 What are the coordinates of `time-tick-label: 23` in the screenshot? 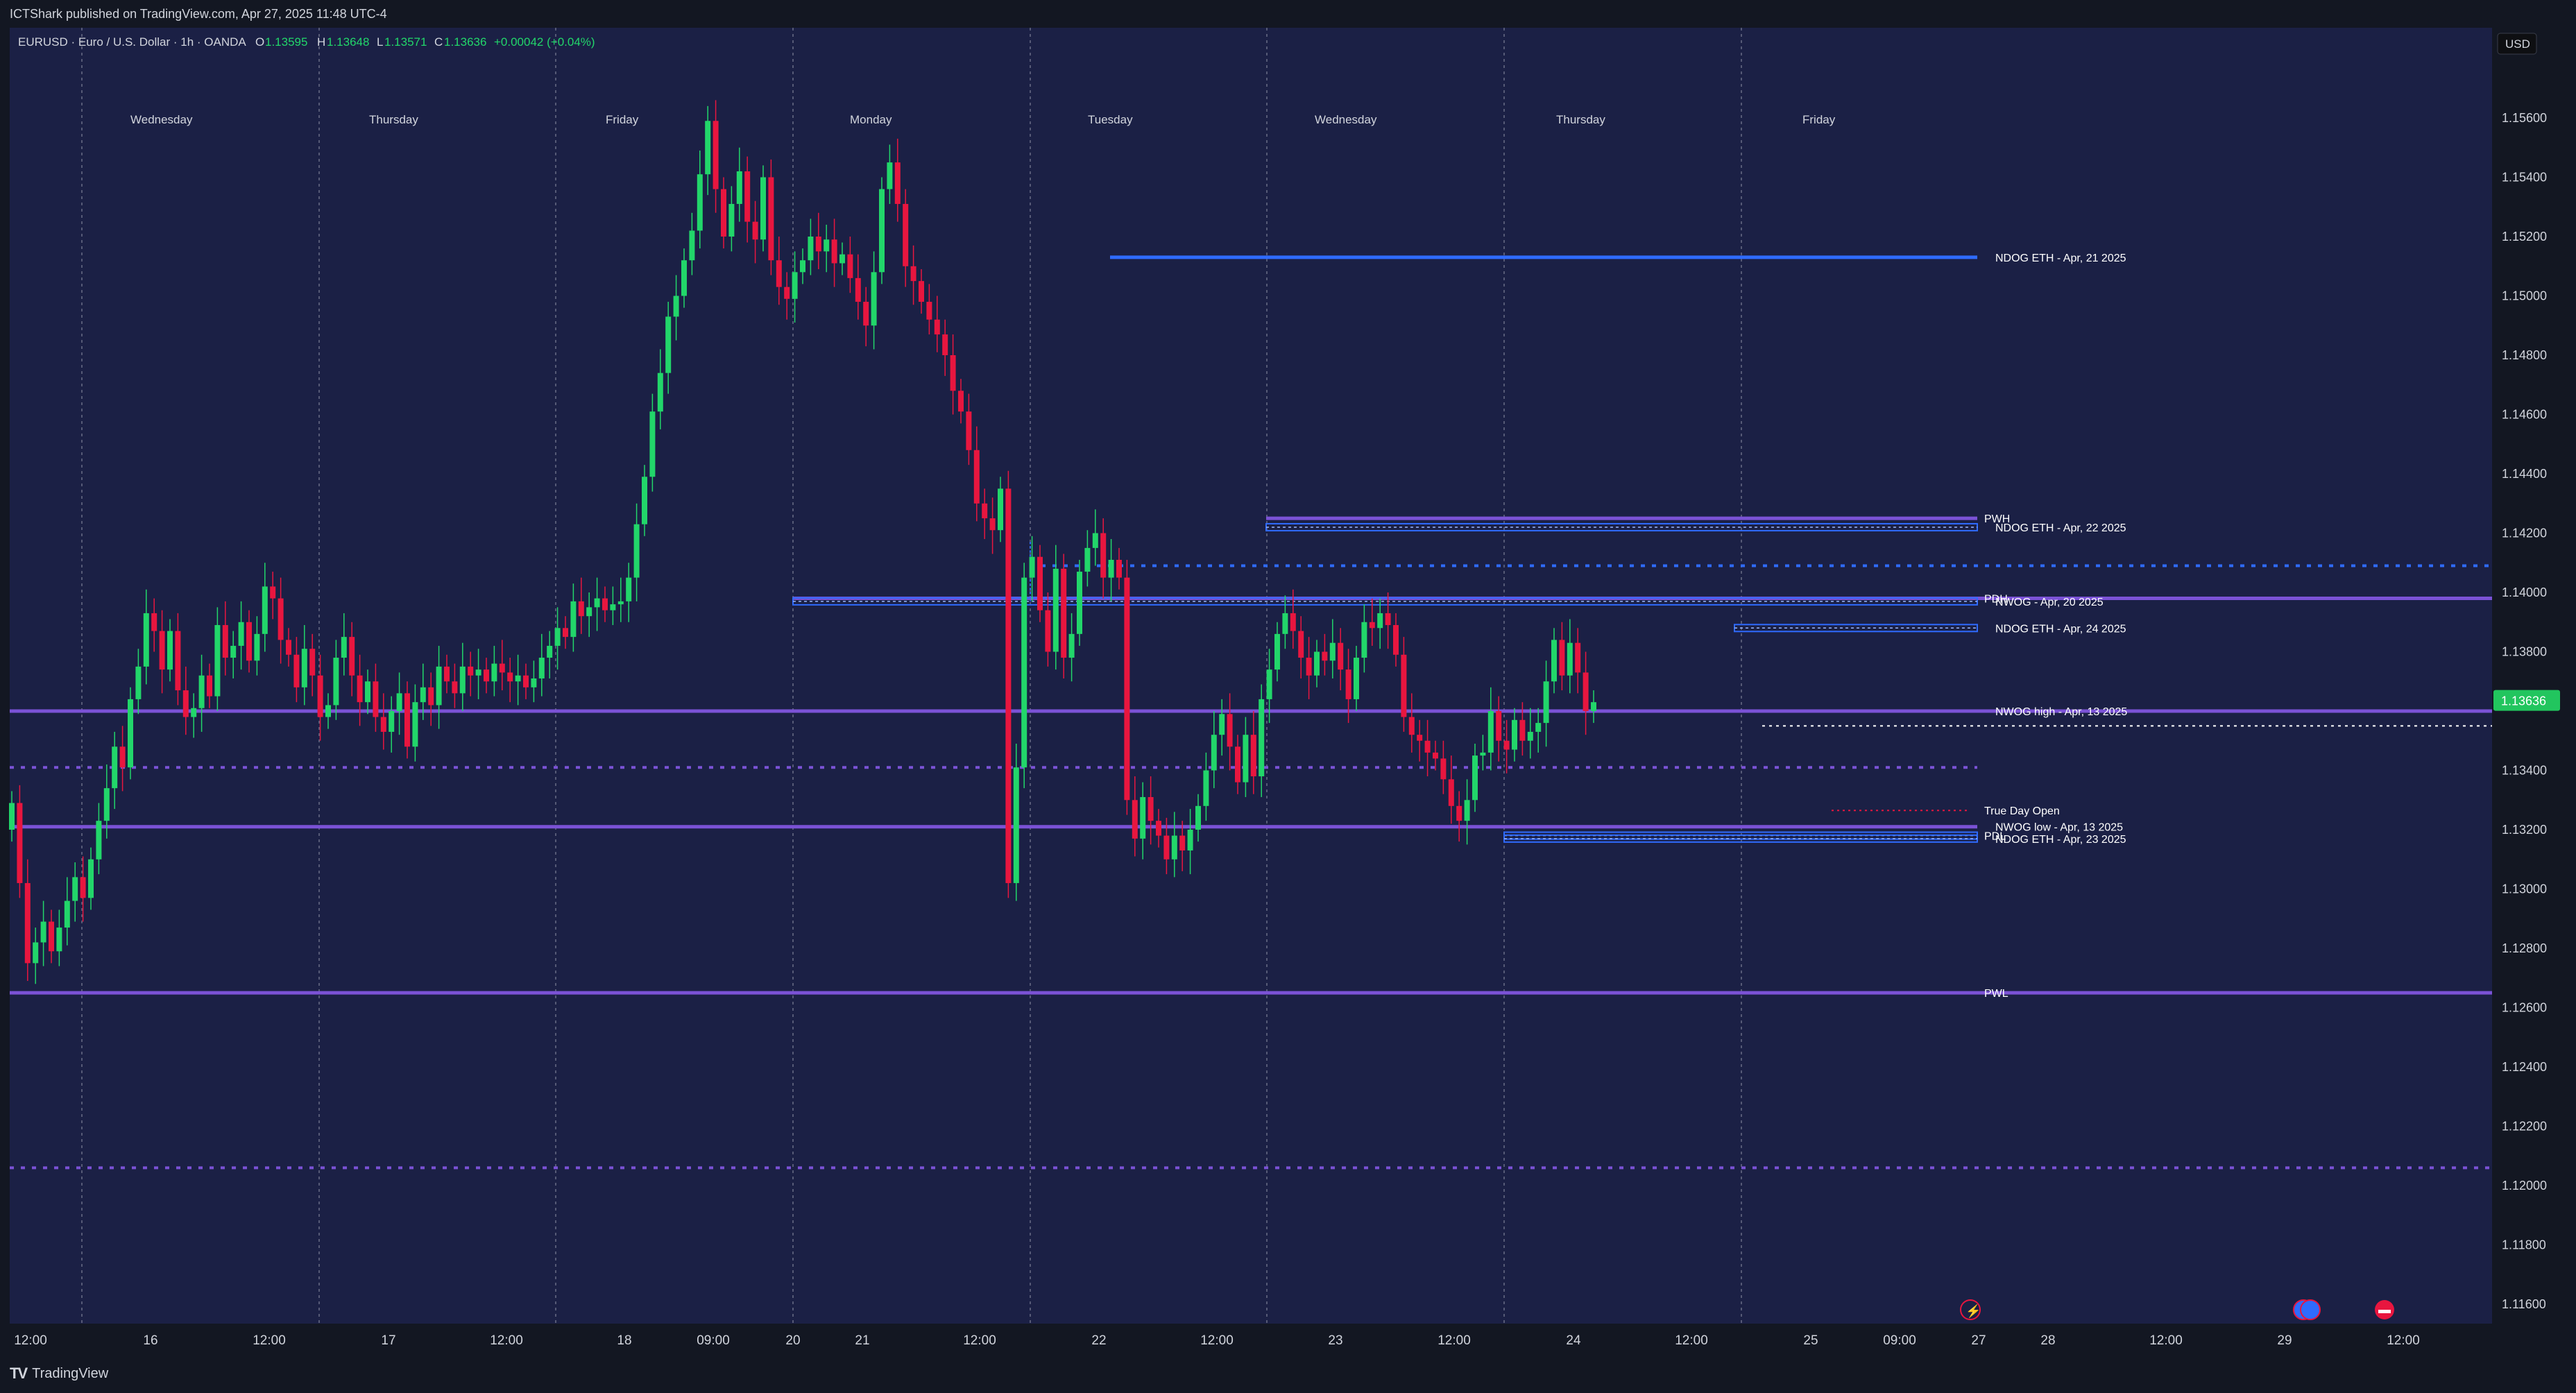 It's located at (1335, 1340).